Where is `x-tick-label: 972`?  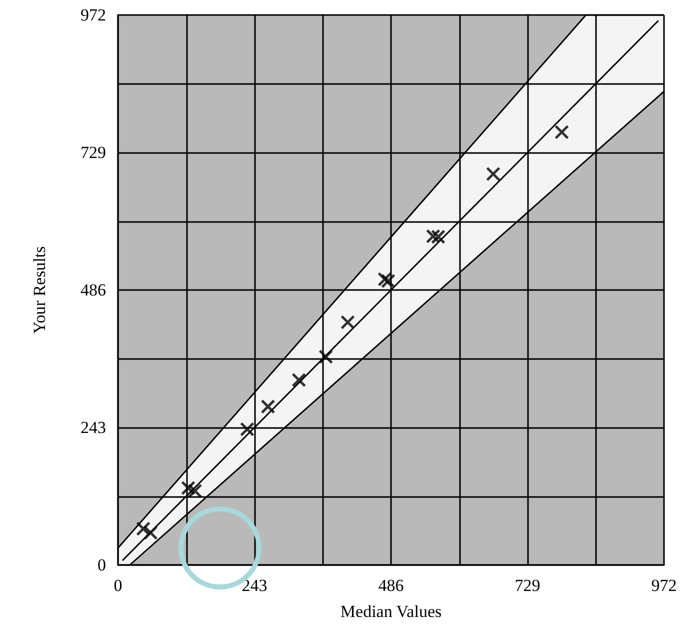 x-tick-label: 972 is located at coordinates (664, 585).